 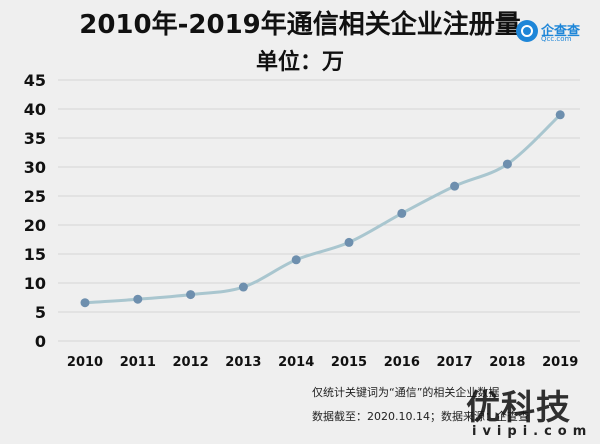 What do you see at coordinates (191, 362) in the screenshot?
I see `x-tick-label: 2012` at bounding box center [191, 362].